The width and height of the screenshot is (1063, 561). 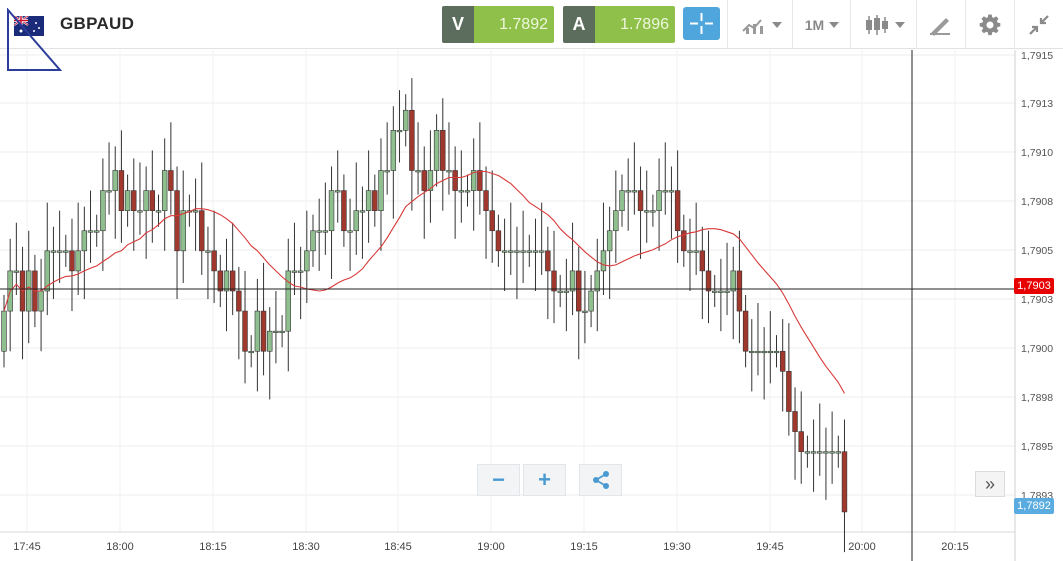 I want to click on x-axis-tick-label: 18:30, so click(x=306, y=547).